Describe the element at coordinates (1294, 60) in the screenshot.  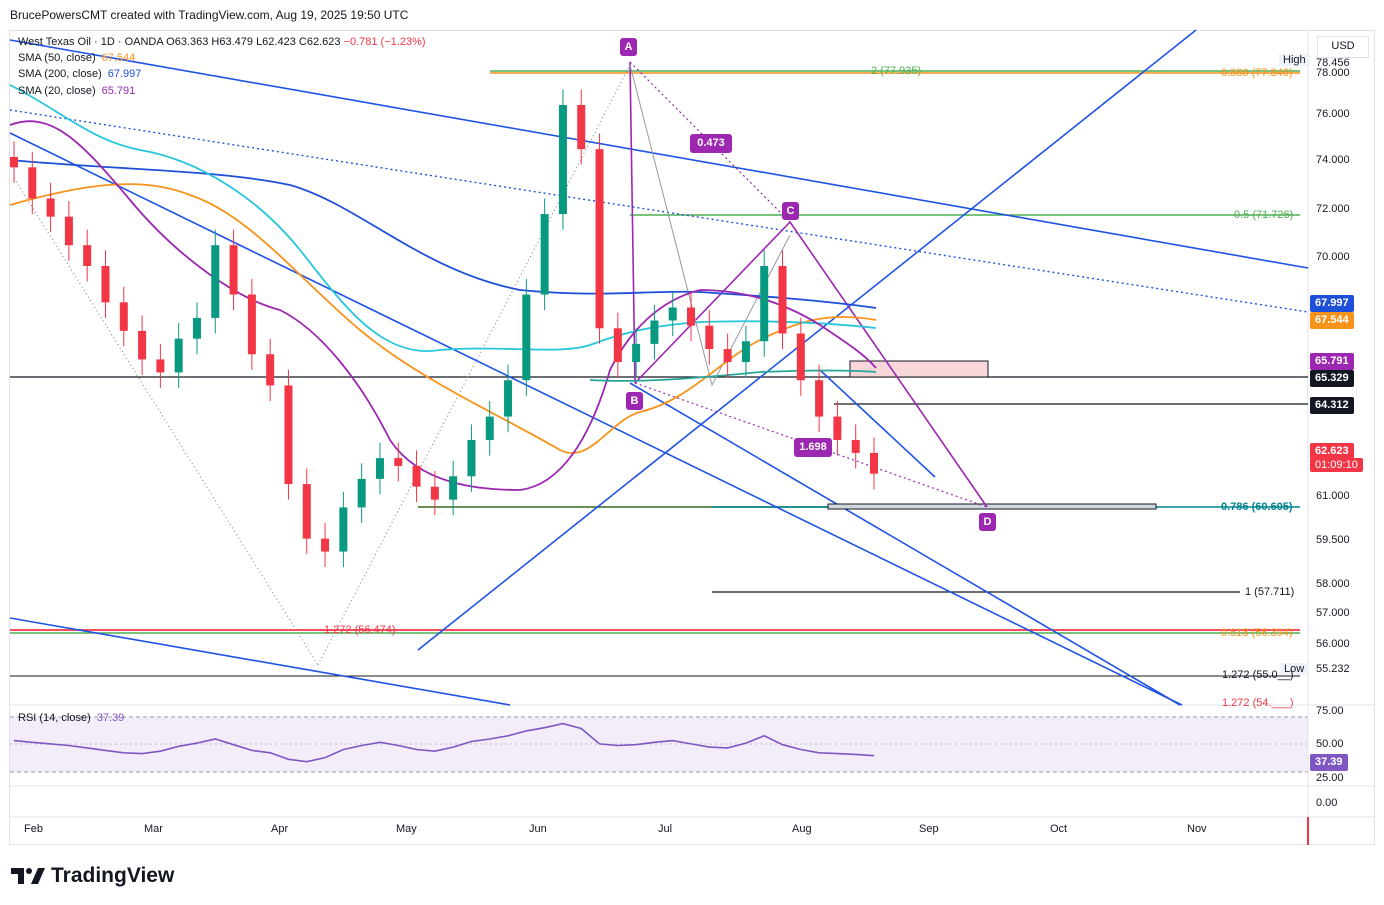
I see `high-label: High` at that location.